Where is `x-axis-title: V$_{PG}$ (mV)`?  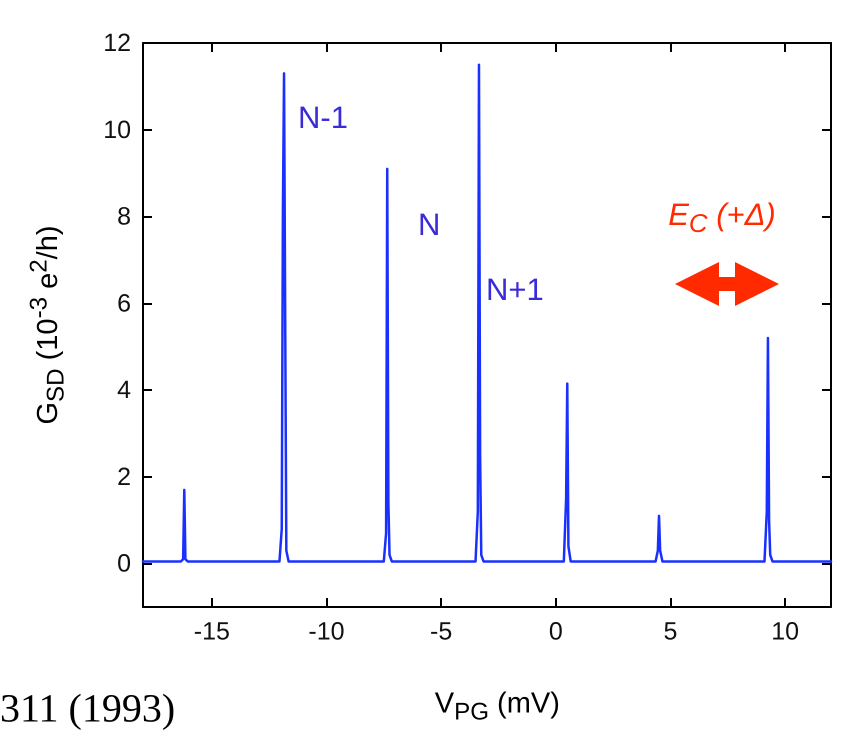 x-axis-title: V$_{PG}$ (mV) is located at coordinates (497, 707).